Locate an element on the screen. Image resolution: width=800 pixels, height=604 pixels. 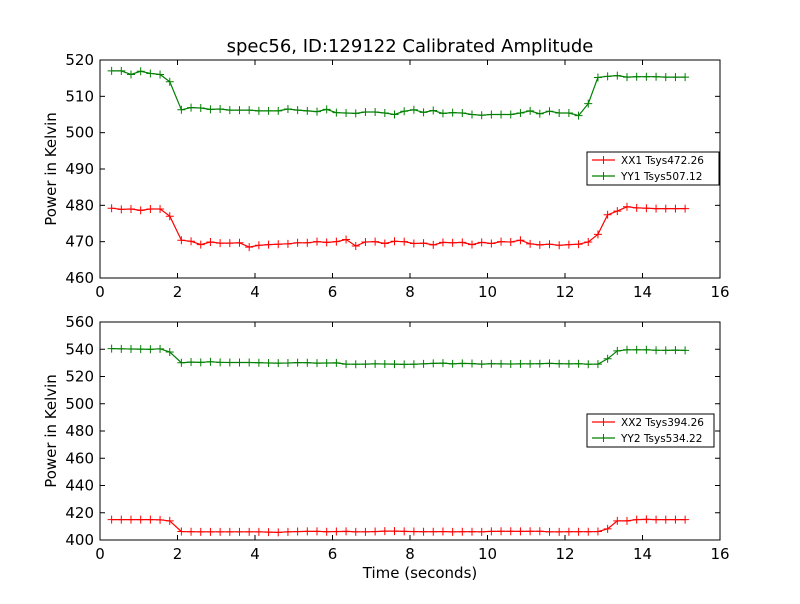
x-tick-label: 0 is located at coordinates (100, 554).